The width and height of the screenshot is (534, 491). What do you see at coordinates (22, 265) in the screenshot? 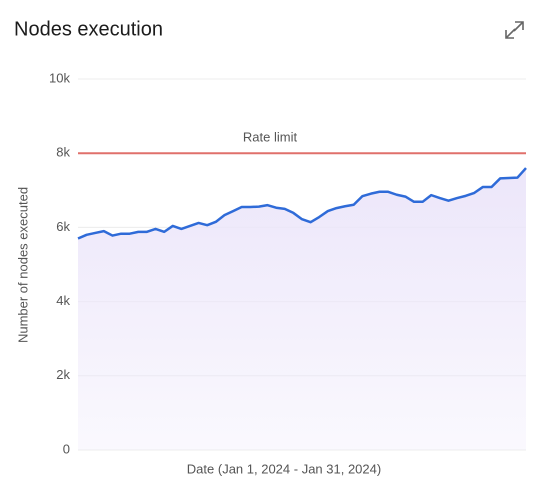
I see `y-axis-label: Number of nodes executed` at bounding box center [22, 265].